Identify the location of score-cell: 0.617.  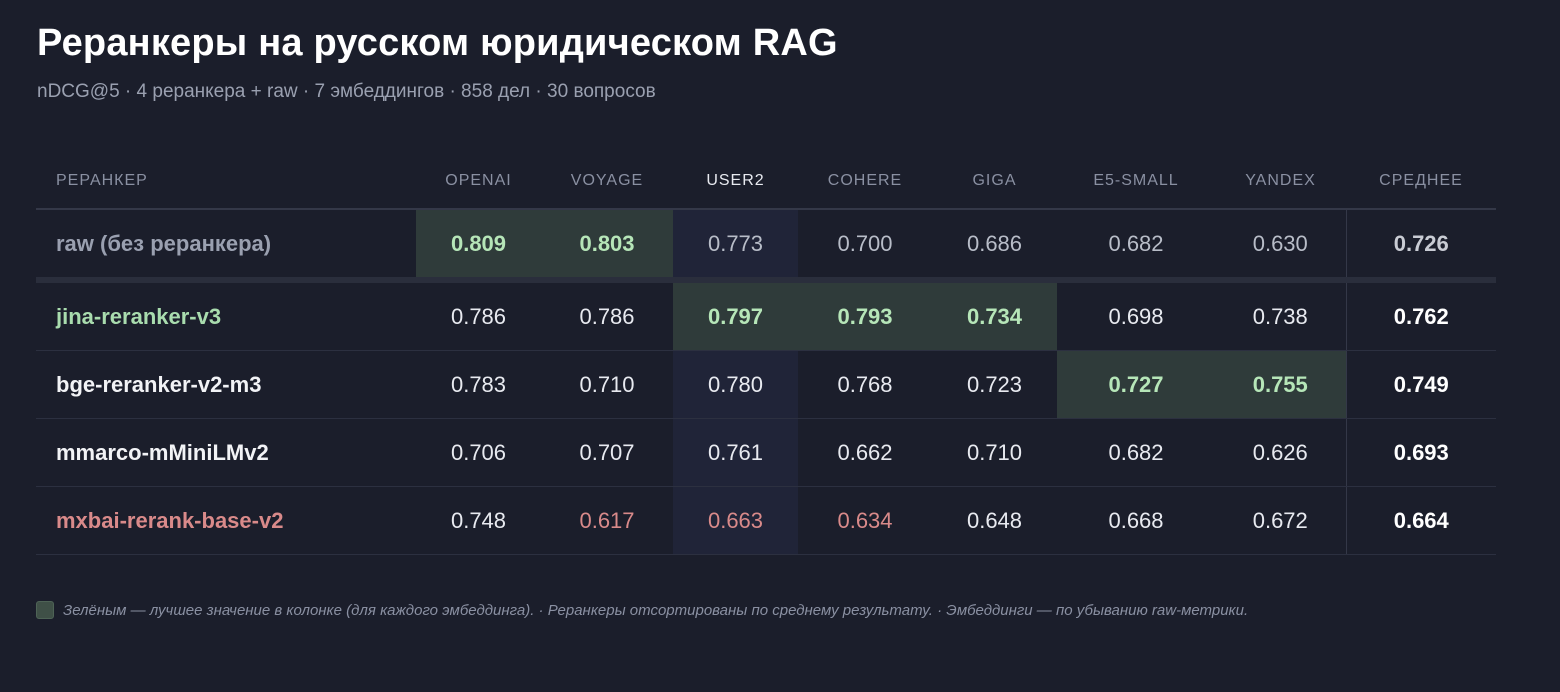
(607, 520).